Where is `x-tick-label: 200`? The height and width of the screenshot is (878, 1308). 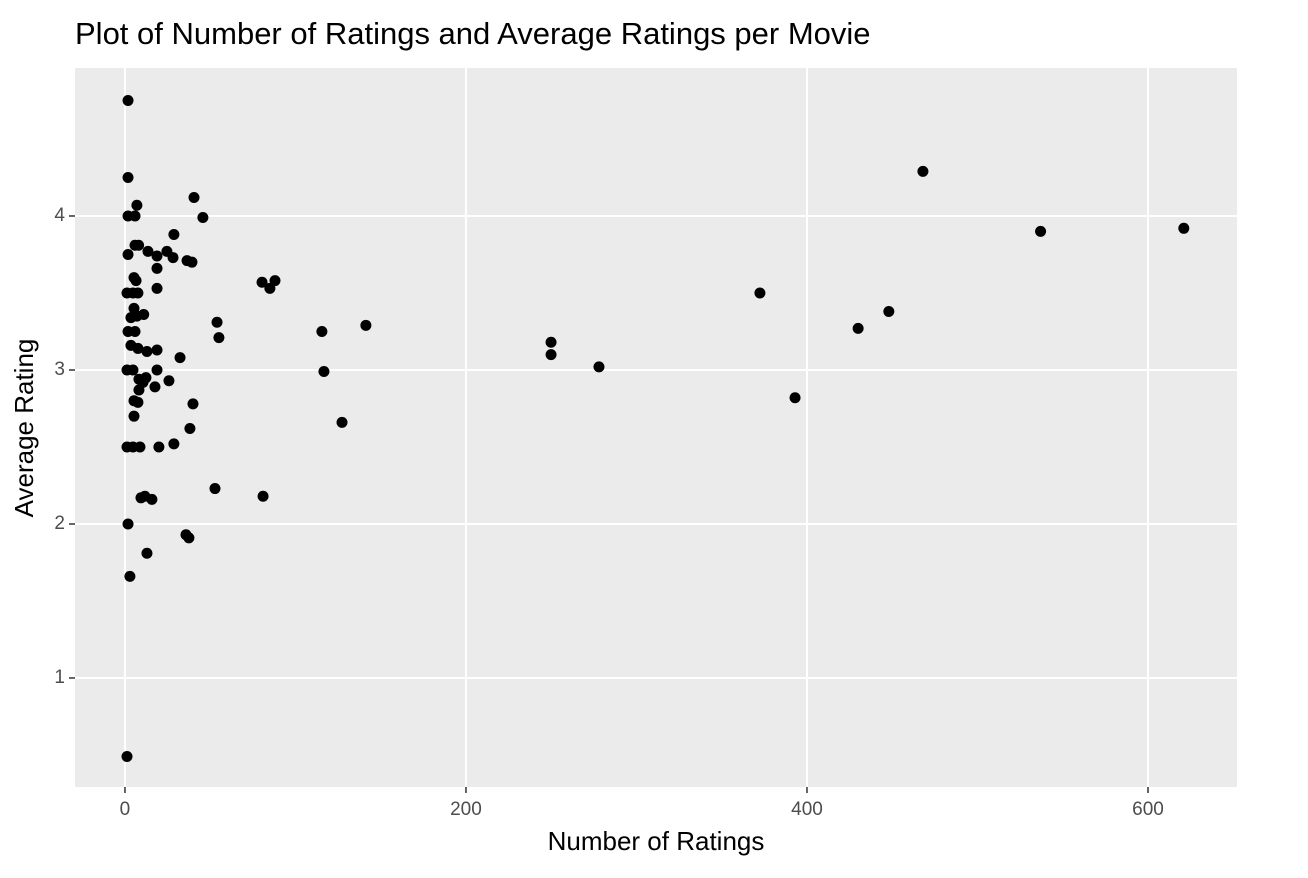 x-tick-label: 200 is located at coordinates (466, 809).